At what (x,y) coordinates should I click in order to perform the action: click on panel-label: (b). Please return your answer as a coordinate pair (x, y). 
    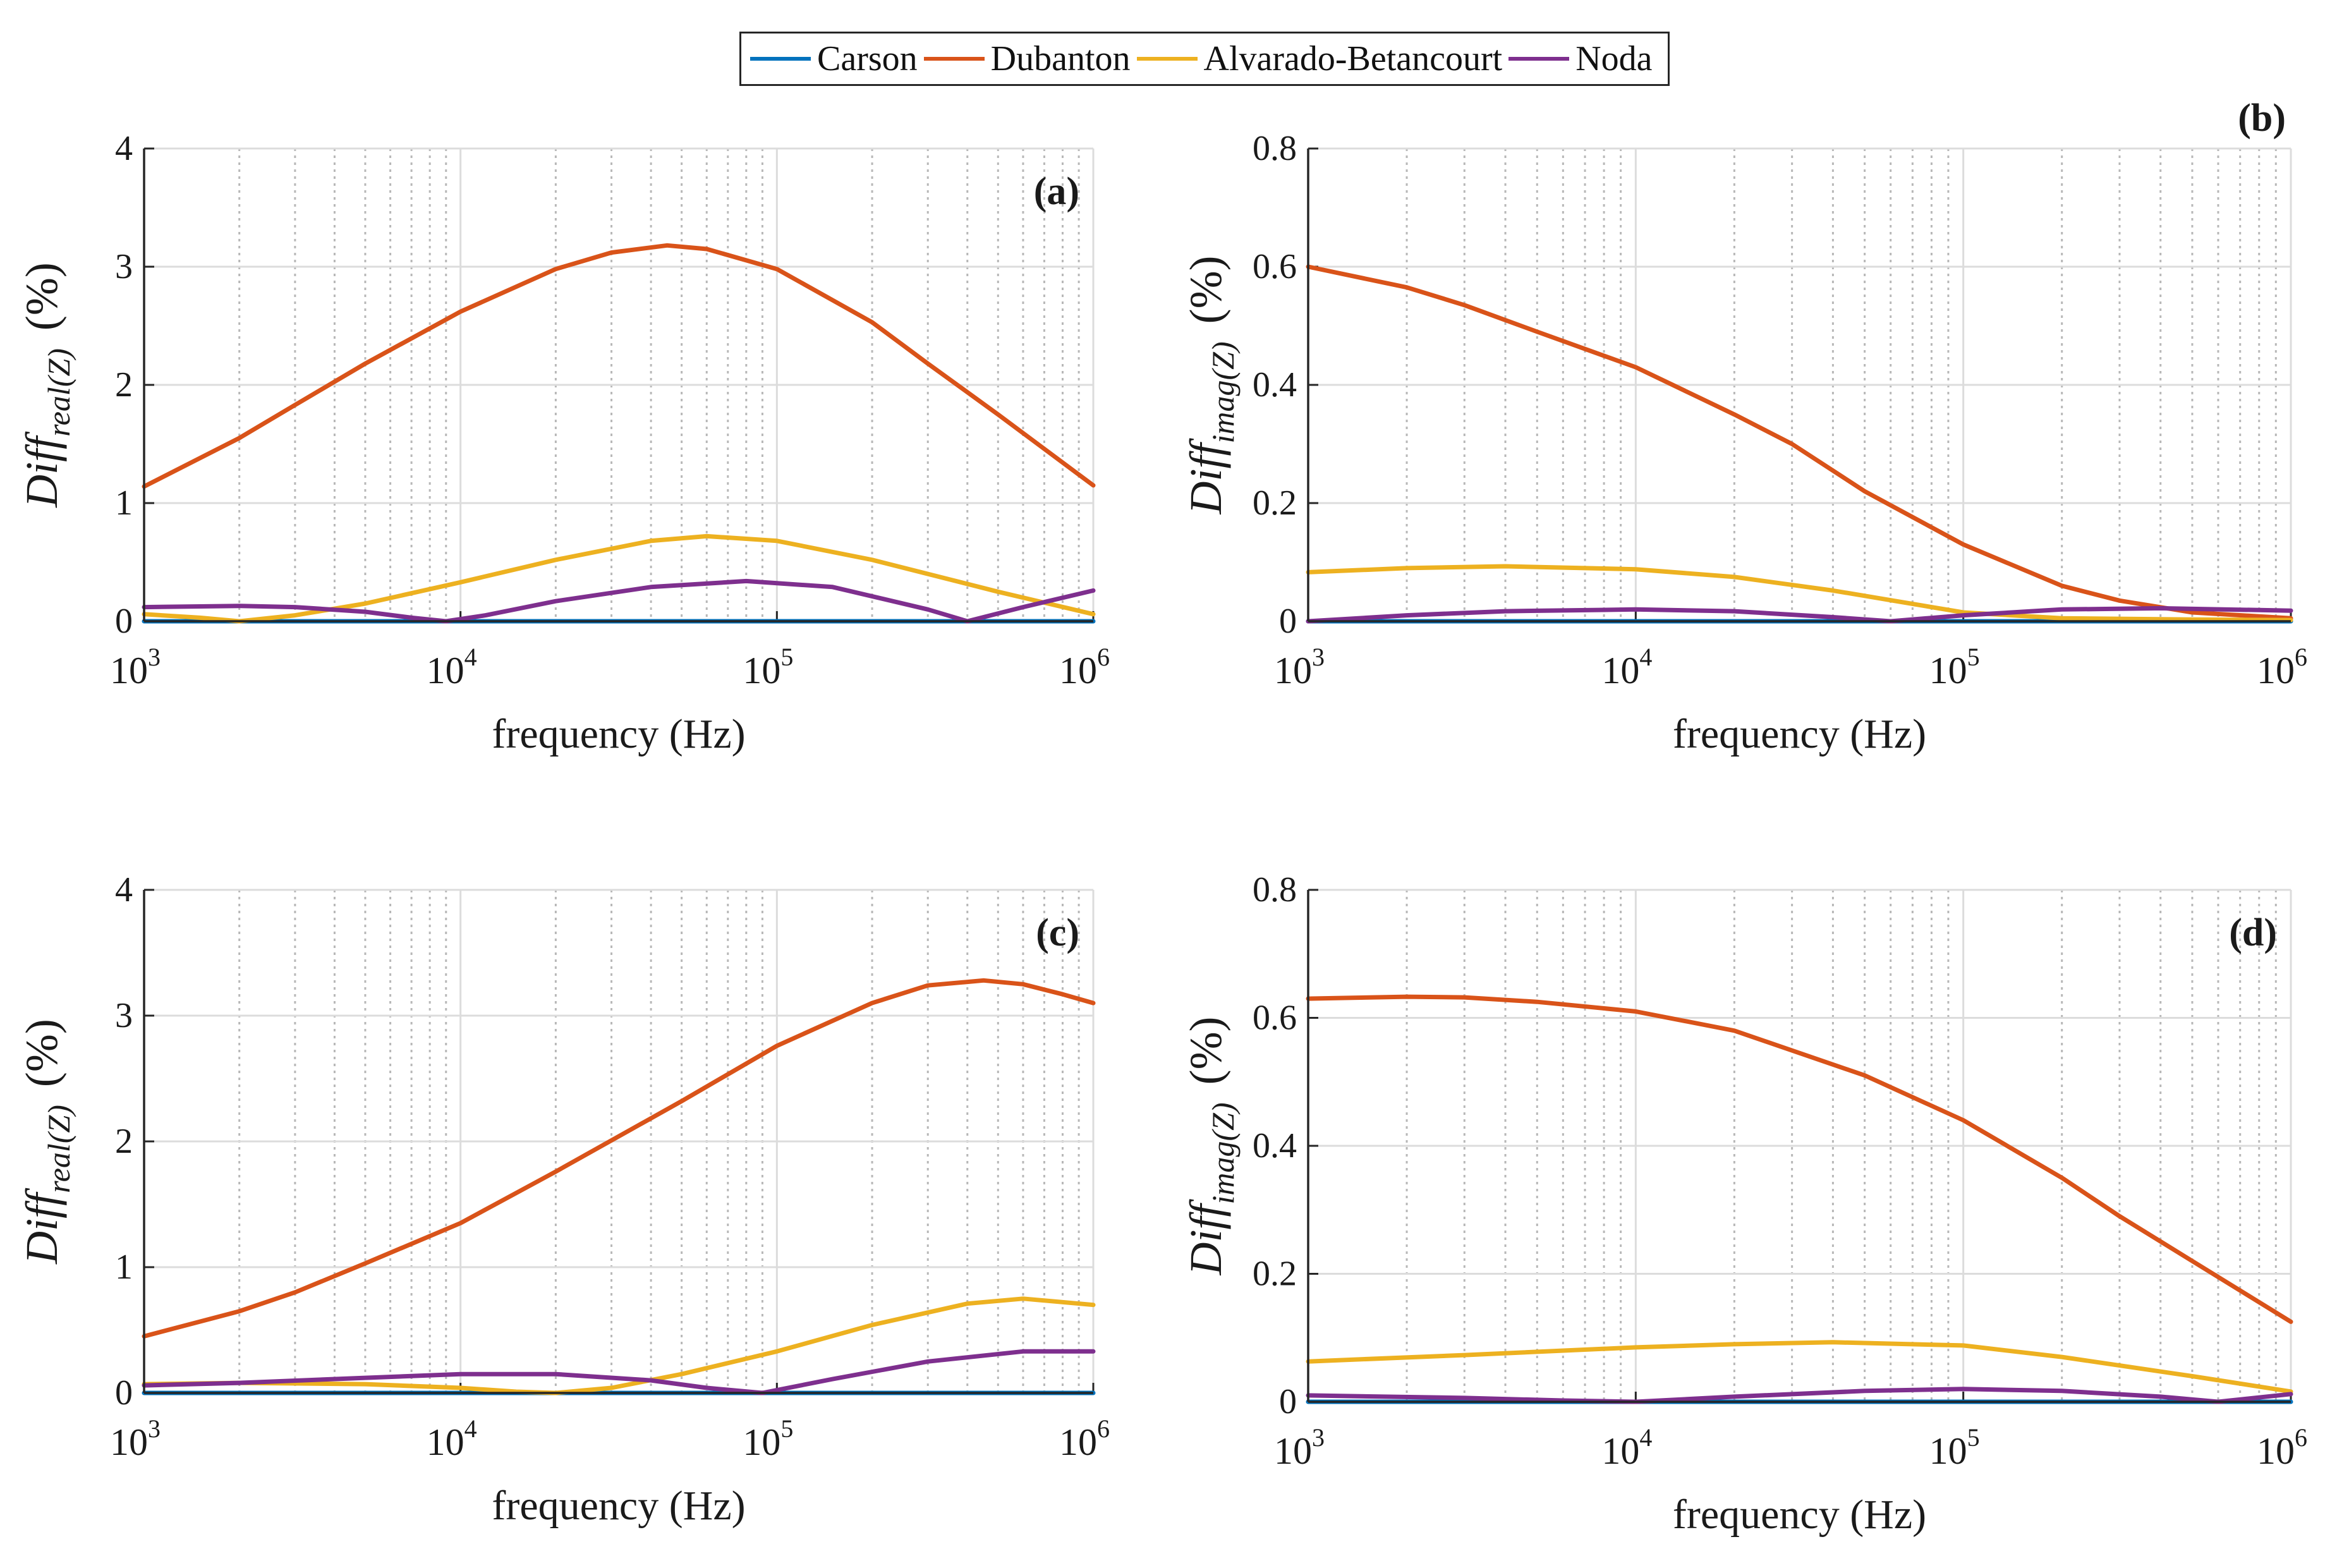
    Looking at the image, I should click on (2262, 118).